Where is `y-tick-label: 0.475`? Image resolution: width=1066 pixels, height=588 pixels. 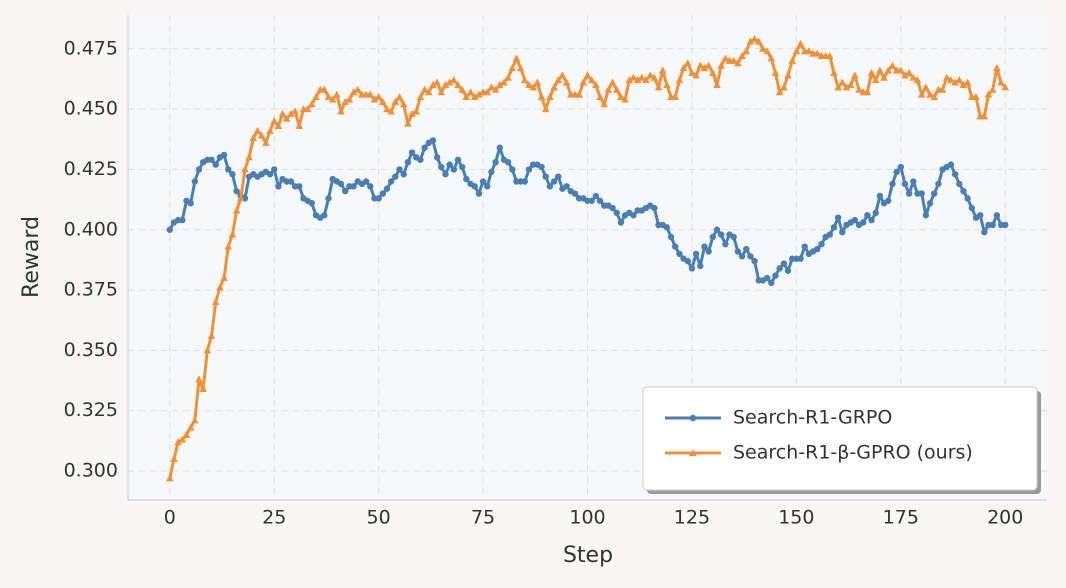
y-tick-label: 0.475 is located at coordinates (91, 48).